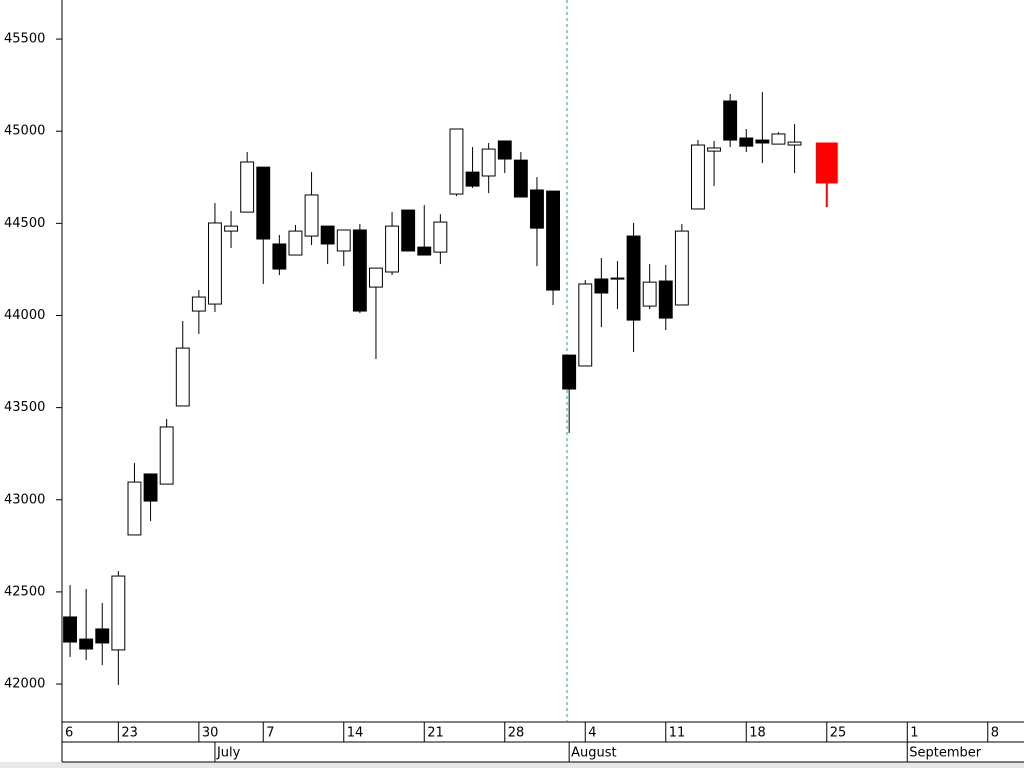  What do you see at coordinates (270, 733) in the screenshot?
I see `x-tick-label: 7` at bounding box center [270, 733].